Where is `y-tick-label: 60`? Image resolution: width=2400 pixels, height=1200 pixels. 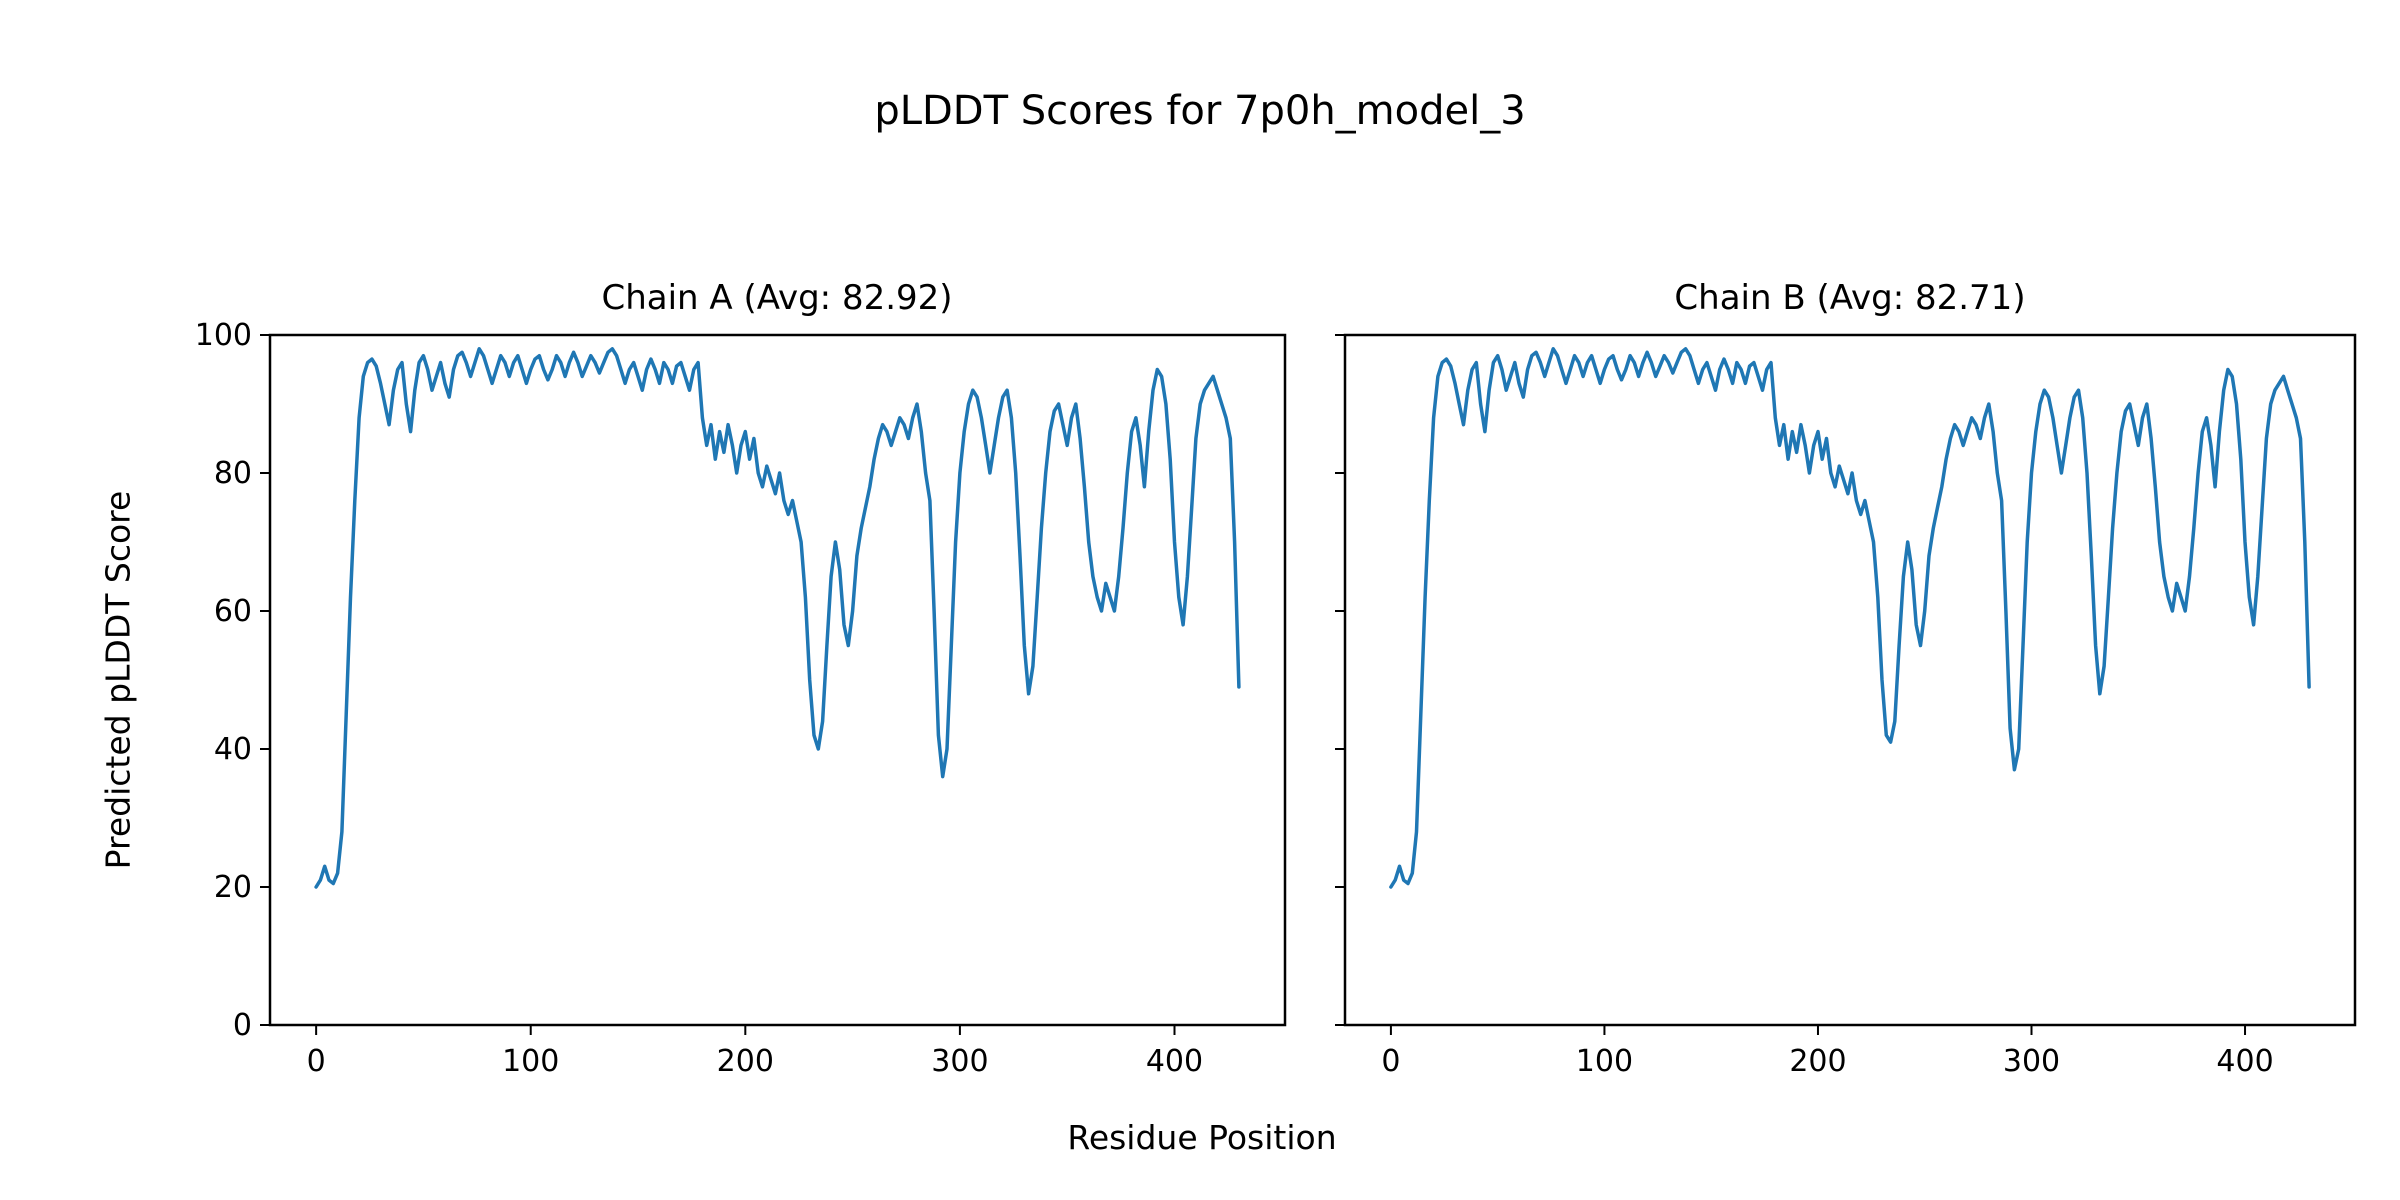 y-tick-label: 60 is located at coordinates (233, 611).